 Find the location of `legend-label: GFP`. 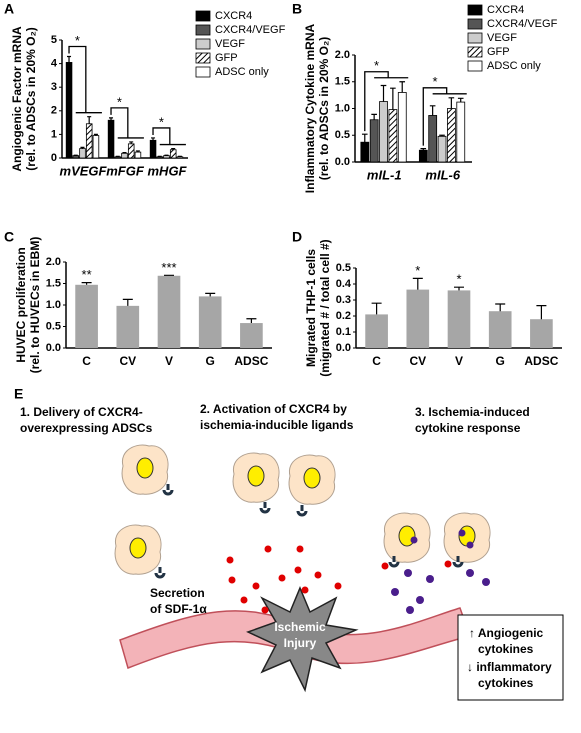

legend-label: GFP is located at coordinates (226, 58).